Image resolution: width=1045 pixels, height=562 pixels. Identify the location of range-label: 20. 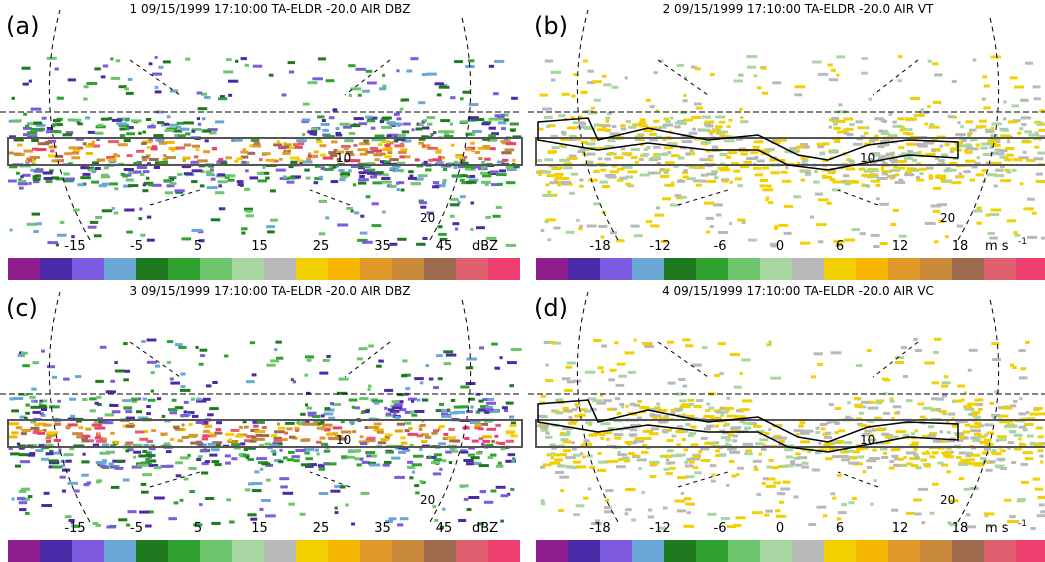
(427, 218).